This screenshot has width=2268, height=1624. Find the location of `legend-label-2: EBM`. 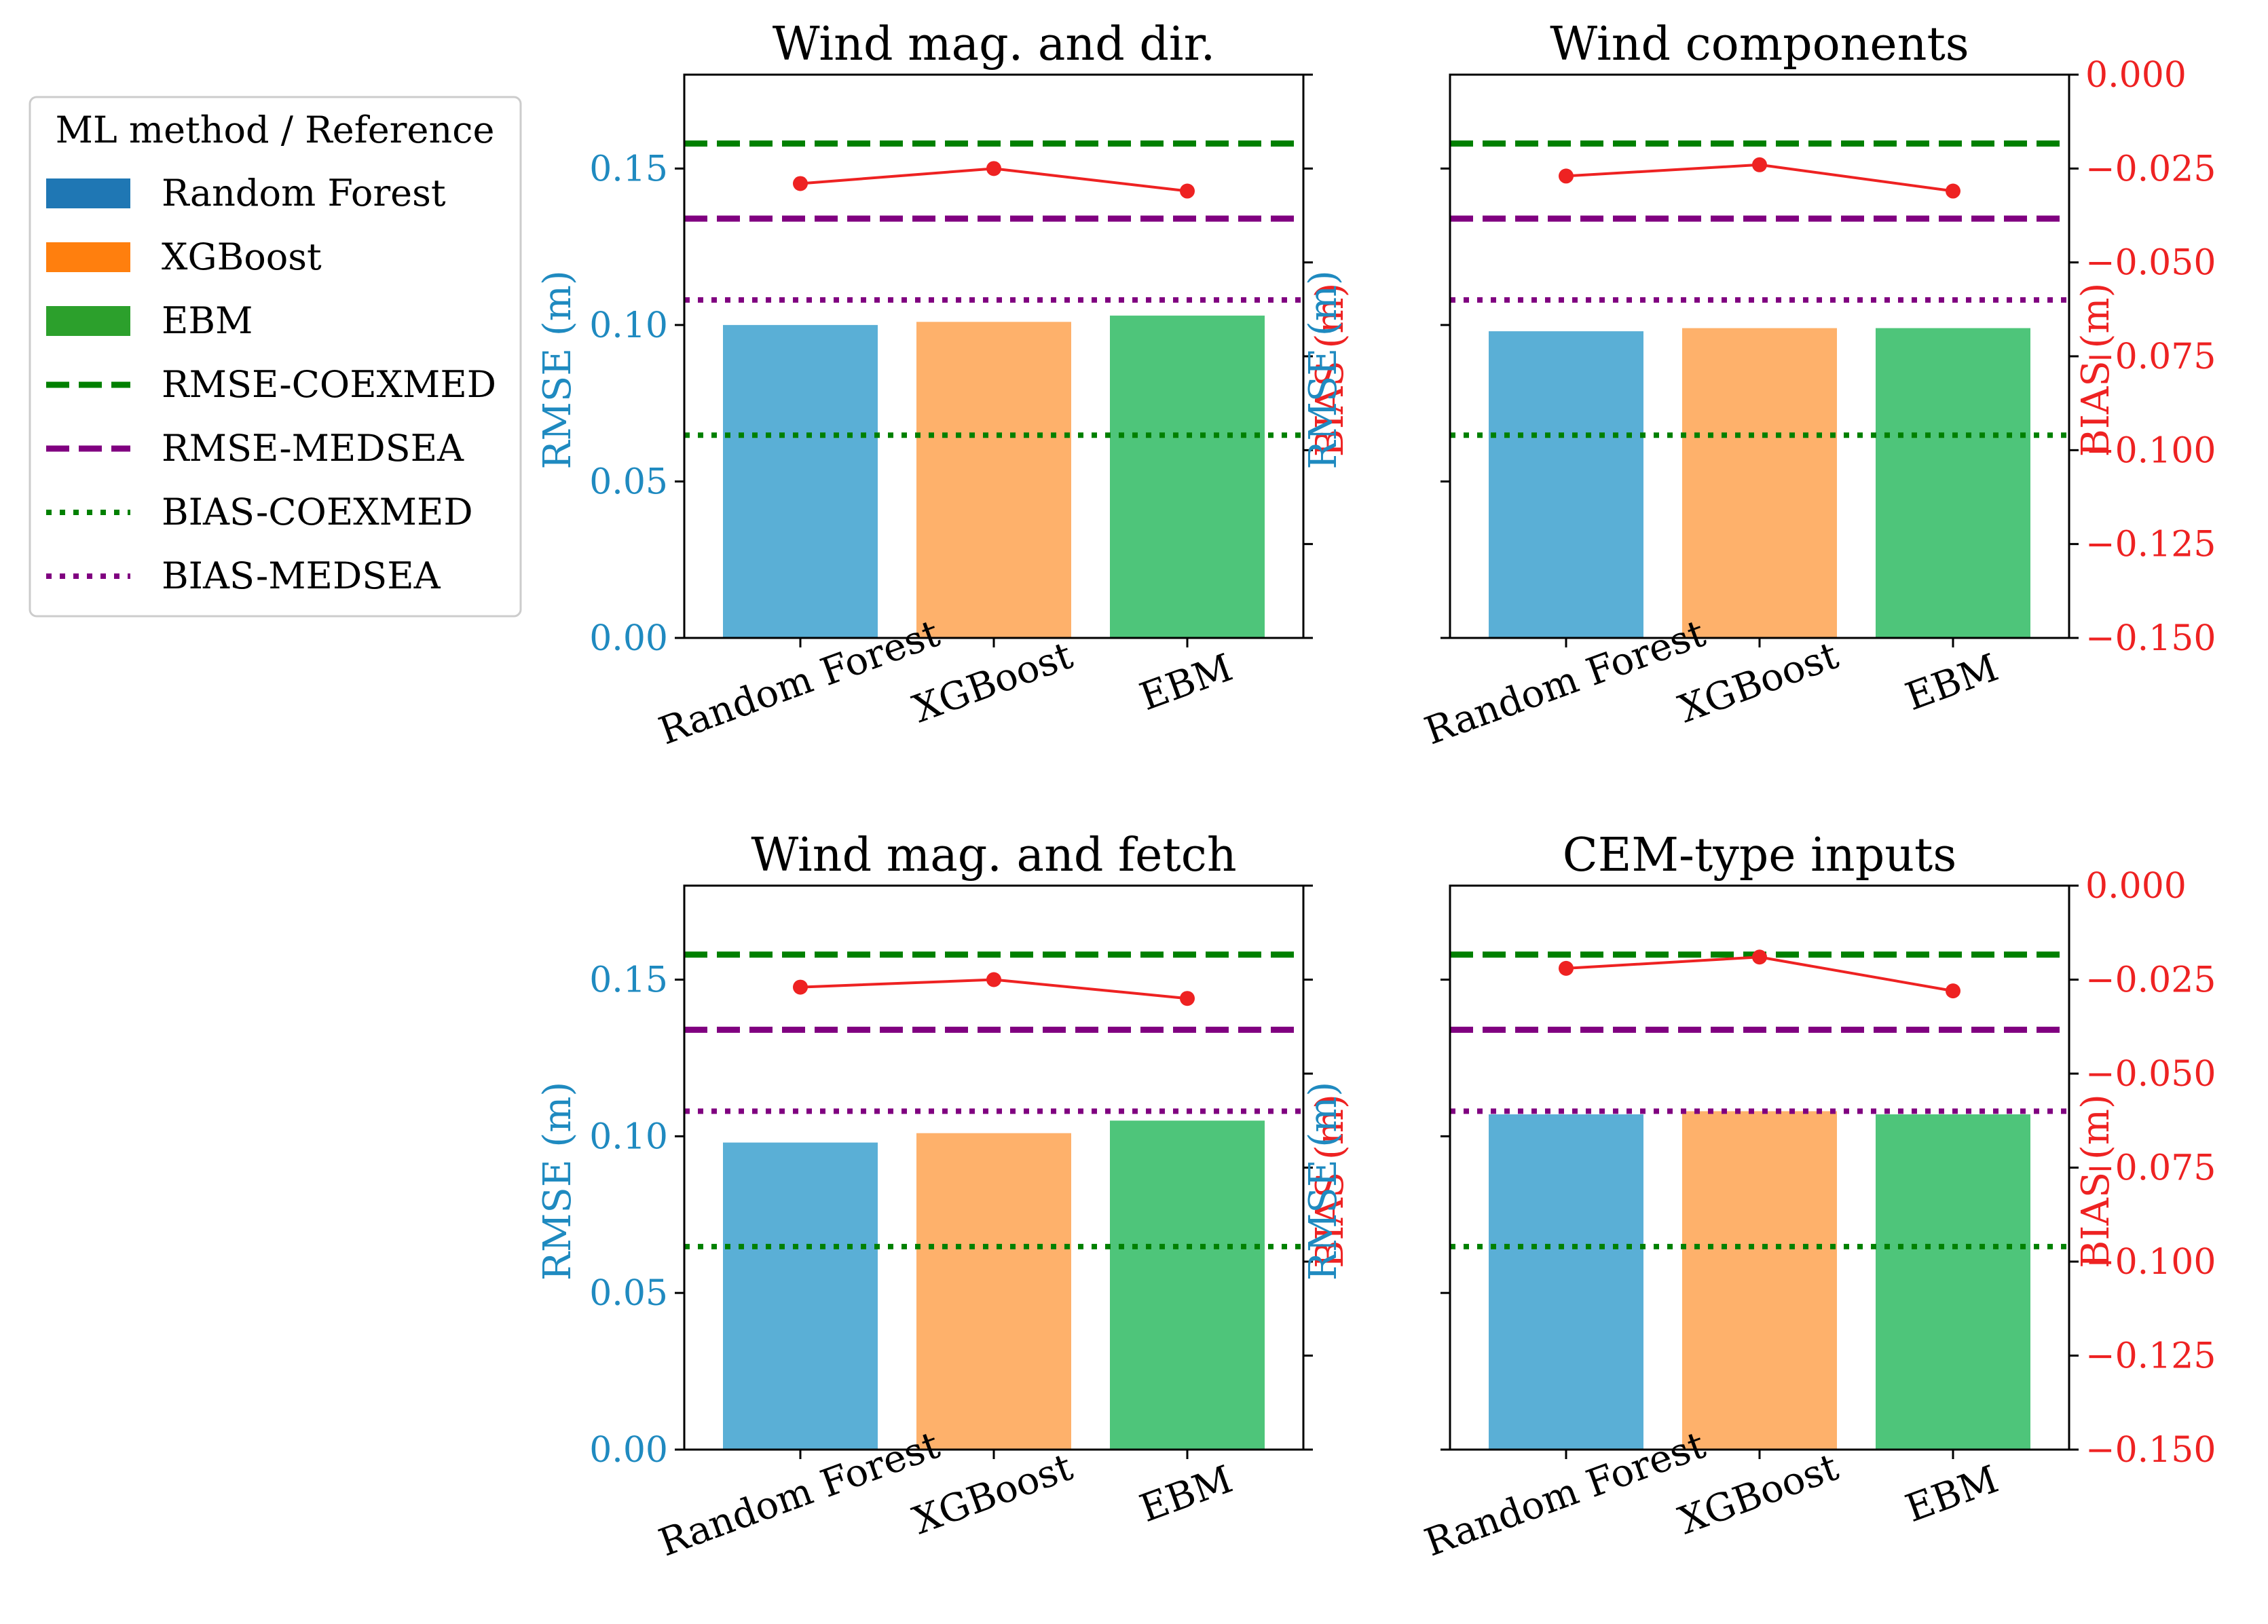

legend-label-2: EBM is located at coordinates (207, 320).